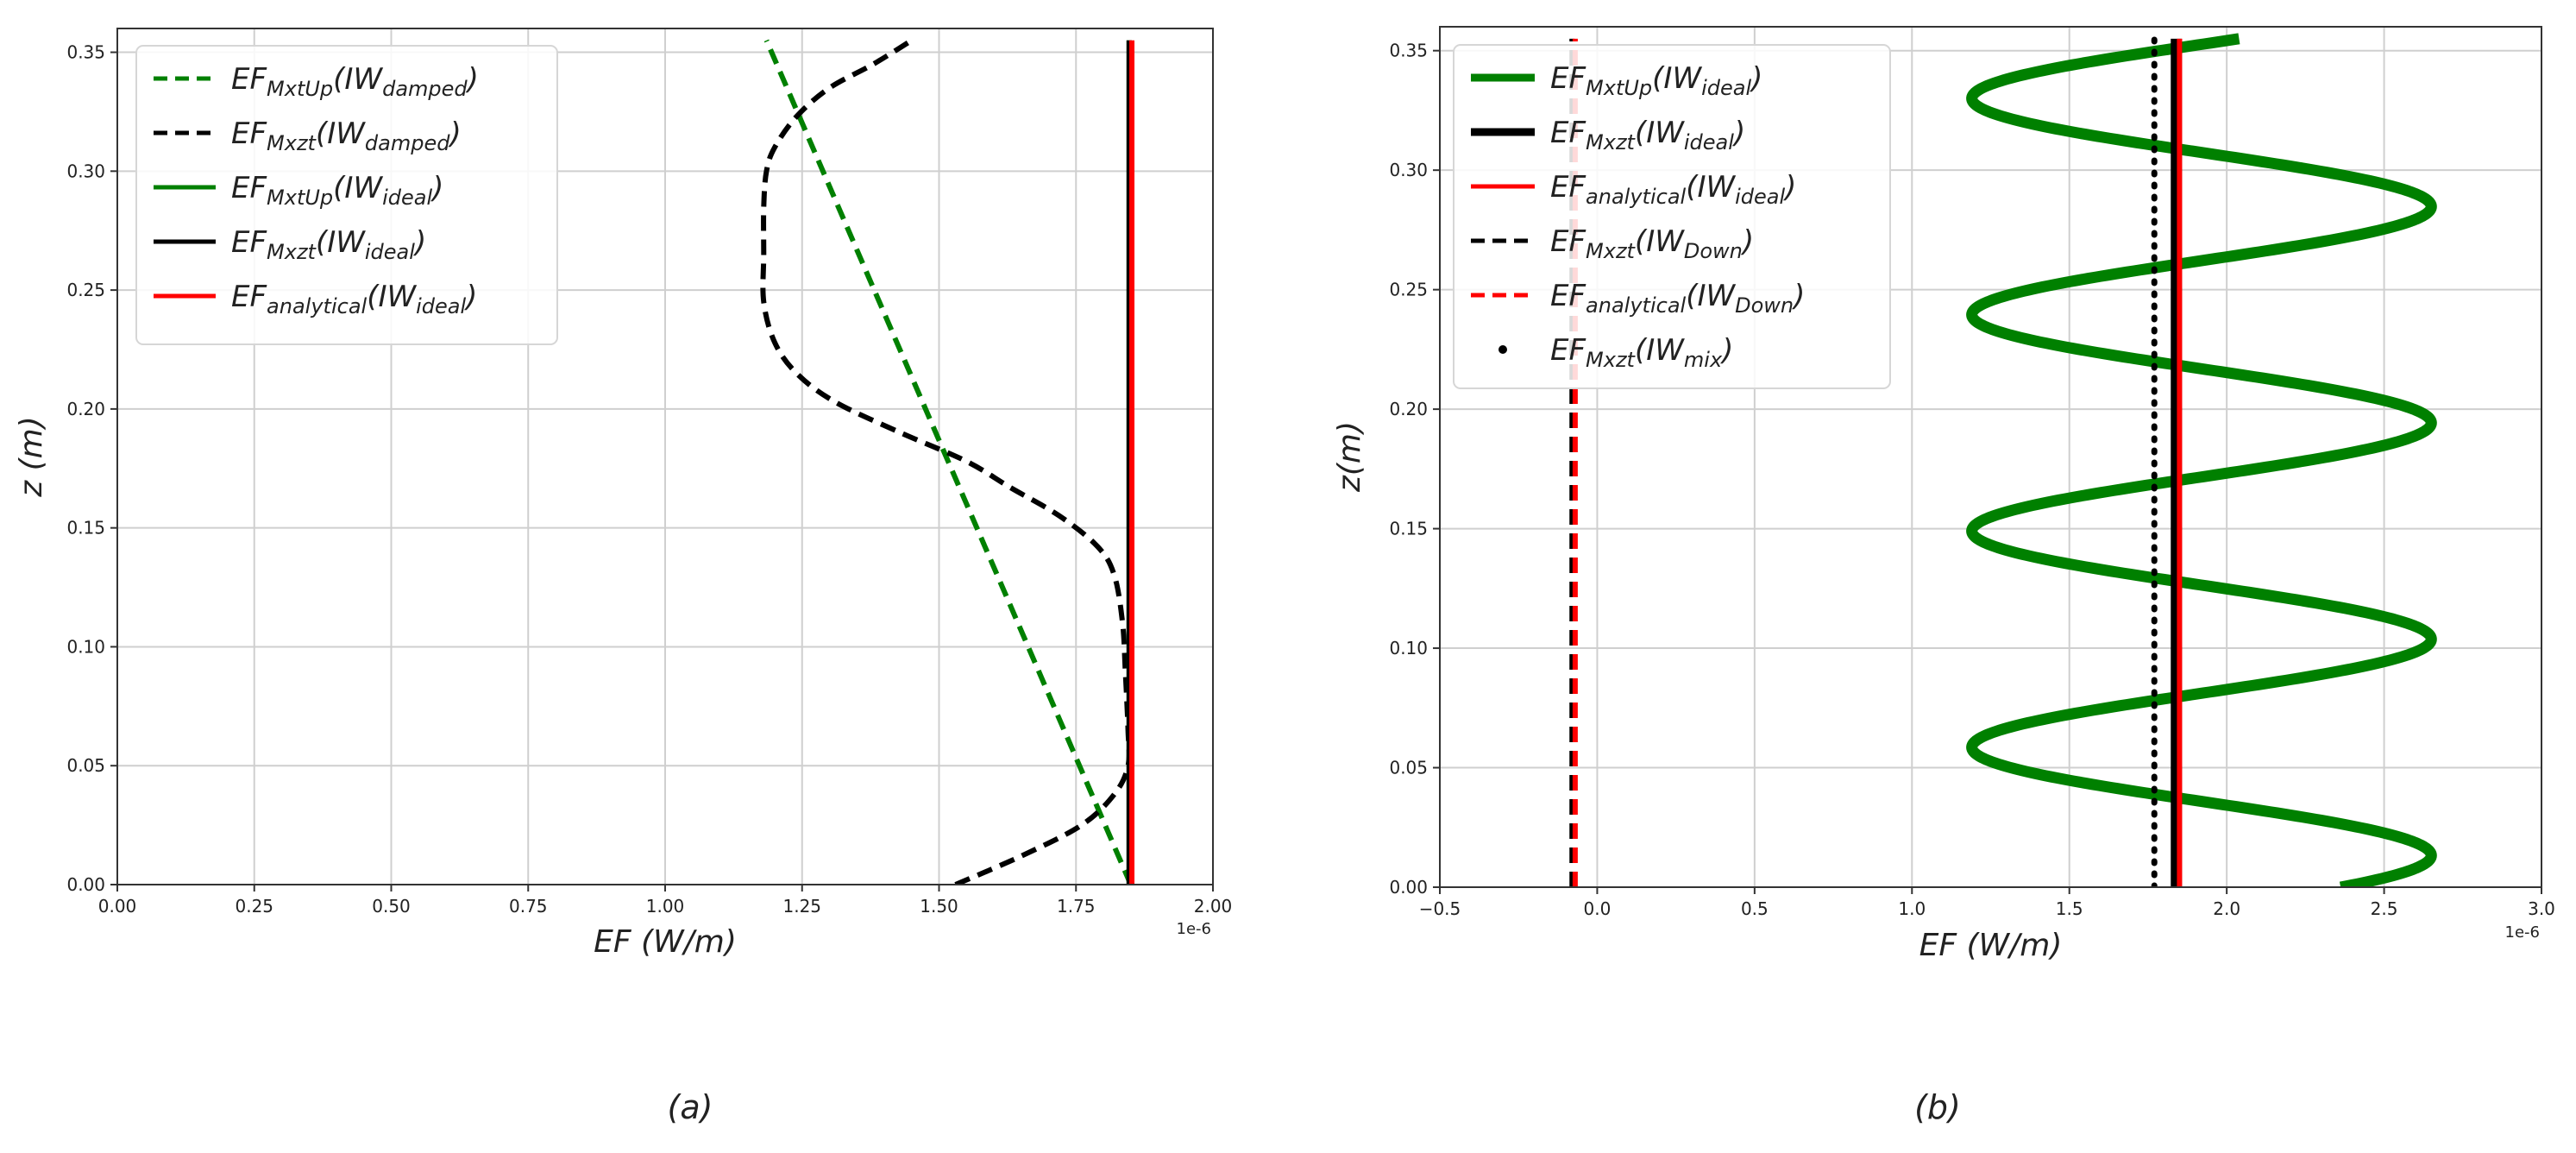 The height and width of the screenshot is (1153, 2576). I want to click on legend-subscript: mix, so click(1703, 360).